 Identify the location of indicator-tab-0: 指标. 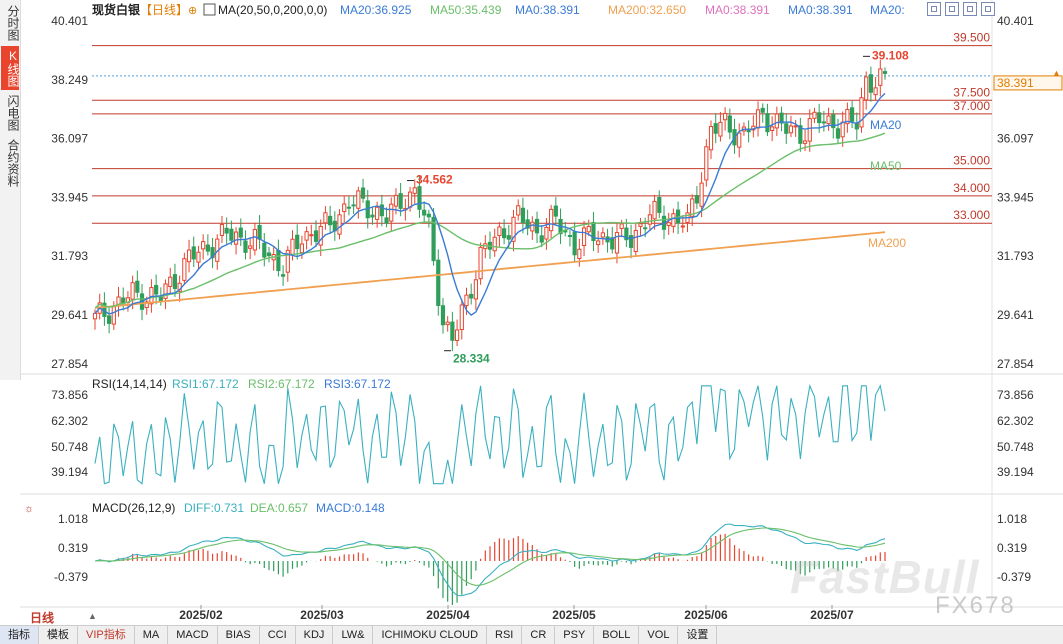
(19, 635).